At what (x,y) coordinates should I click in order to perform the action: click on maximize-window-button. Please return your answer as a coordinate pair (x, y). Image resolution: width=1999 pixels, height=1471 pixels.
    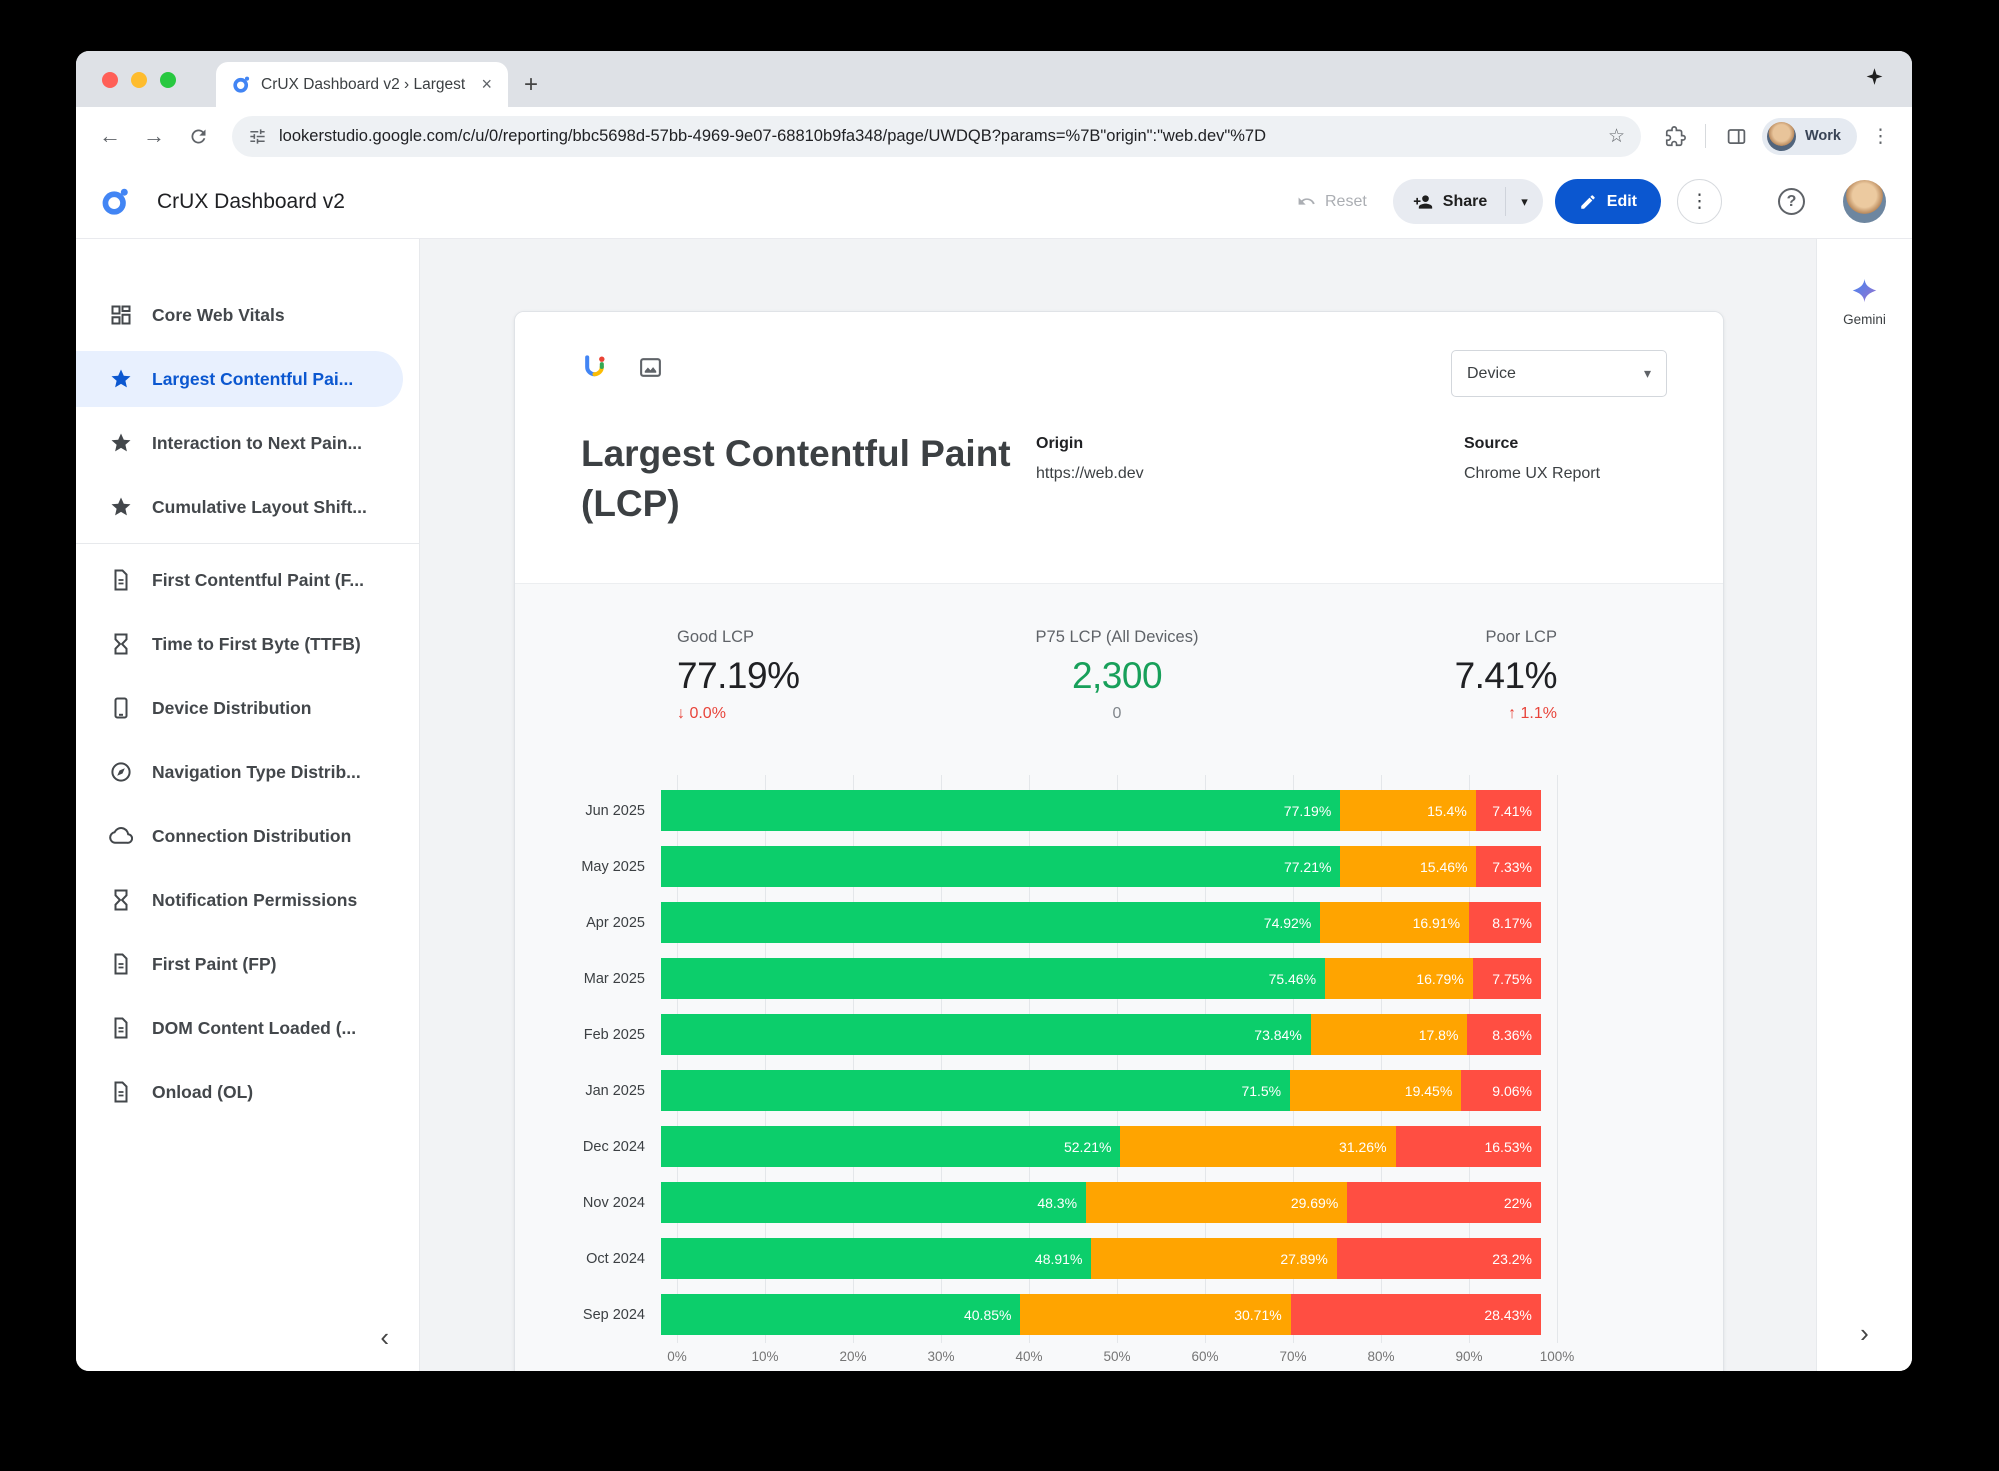
    Looking at the image, I should click on (168, 80).